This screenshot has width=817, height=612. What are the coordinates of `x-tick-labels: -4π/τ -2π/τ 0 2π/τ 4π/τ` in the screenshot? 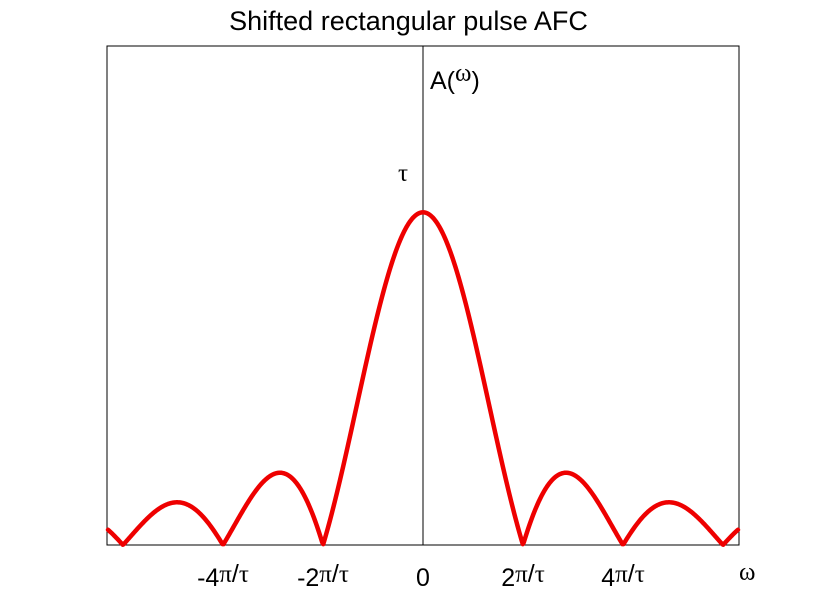 It's located at (421, 576).